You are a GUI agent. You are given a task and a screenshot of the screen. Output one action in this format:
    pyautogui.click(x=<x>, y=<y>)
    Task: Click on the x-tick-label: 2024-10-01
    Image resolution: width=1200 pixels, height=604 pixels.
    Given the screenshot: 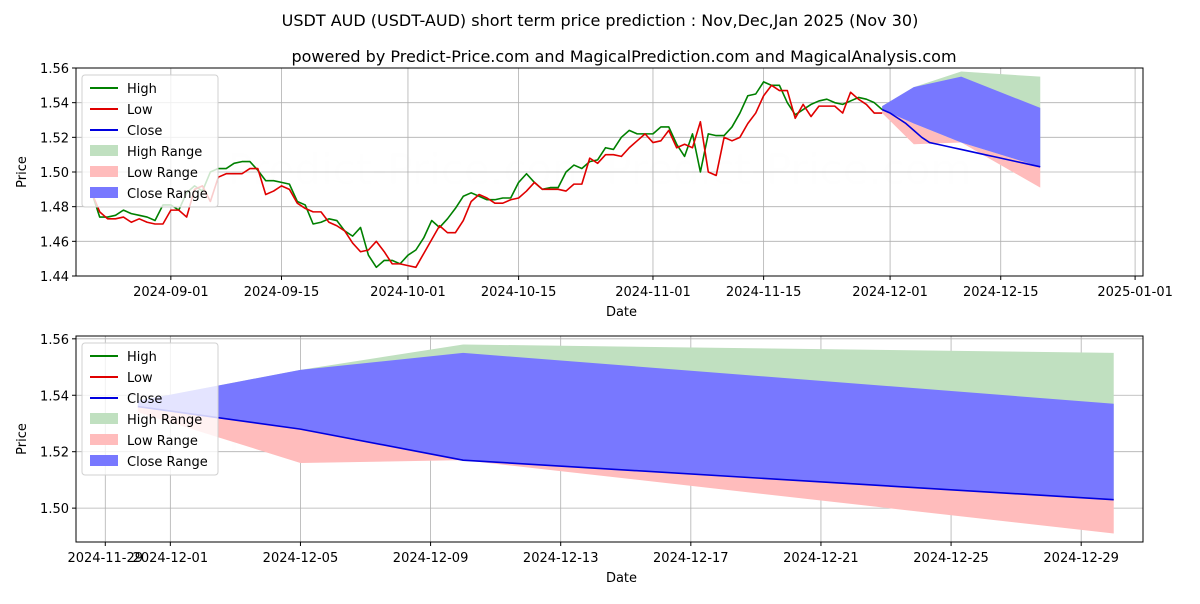 What is the action you would take?
    pyautogui.click(x=408, y=292)
    